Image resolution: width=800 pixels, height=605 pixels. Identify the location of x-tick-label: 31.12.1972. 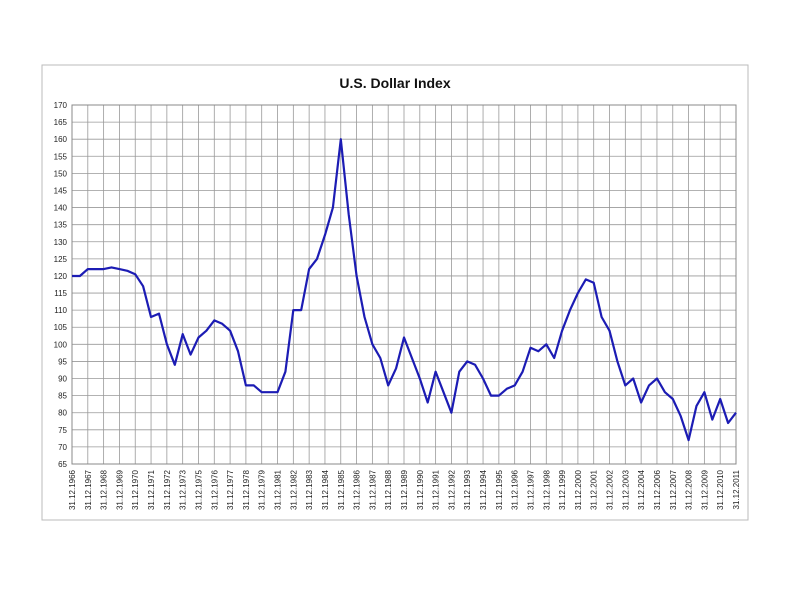
(167, 489).